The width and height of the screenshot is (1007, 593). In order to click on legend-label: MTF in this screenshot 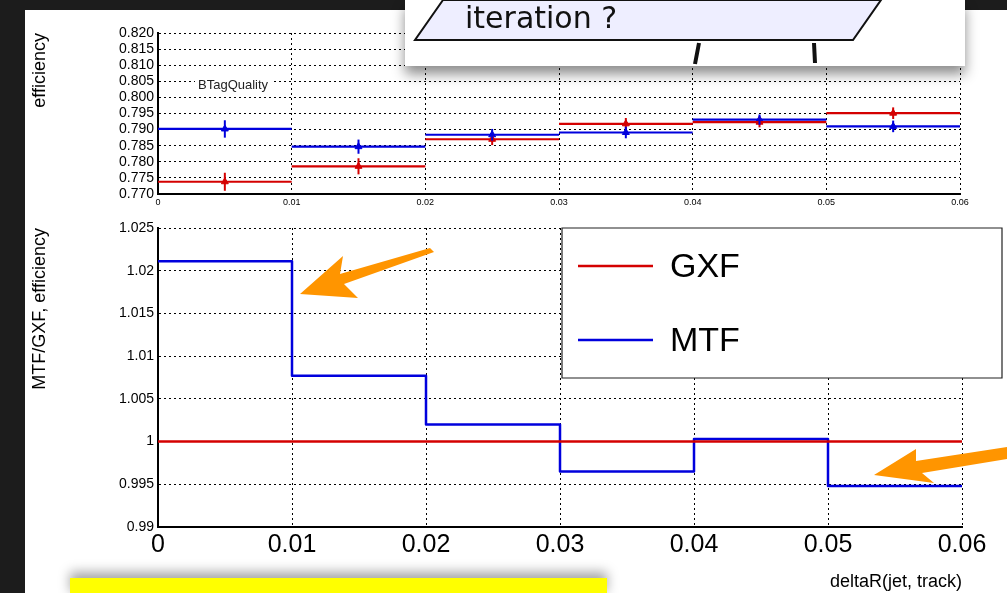, I will do `click(705, 339)`.